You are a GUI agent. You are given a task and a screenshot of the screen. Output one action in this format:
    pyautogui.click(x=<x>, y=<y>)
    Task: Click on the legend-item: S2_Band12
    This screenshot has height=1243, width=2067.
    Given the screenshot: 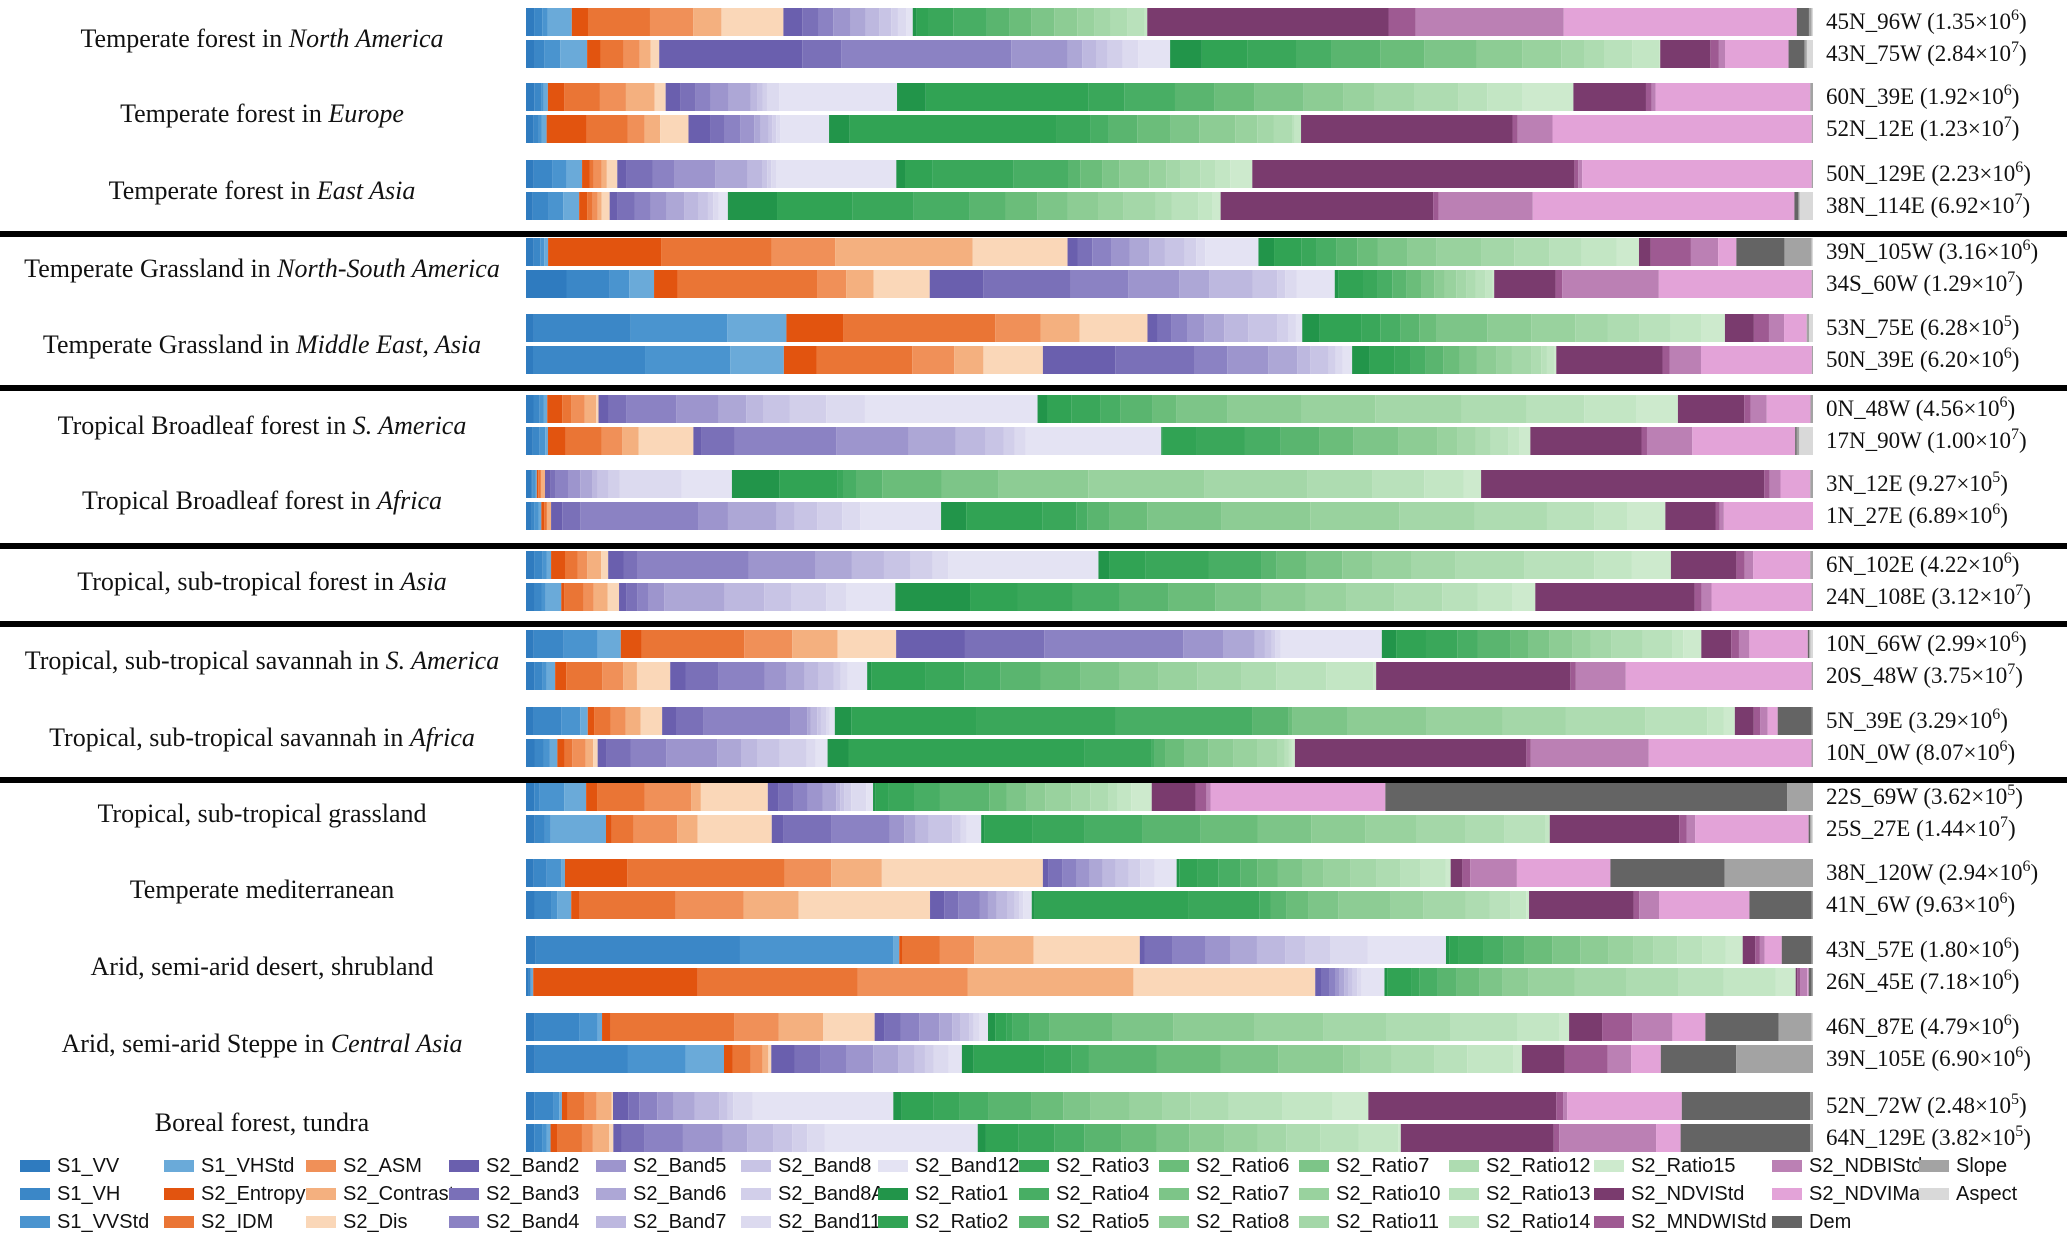 What is the action you would take?
    pyautogui.click(x=949, y=1166)
    